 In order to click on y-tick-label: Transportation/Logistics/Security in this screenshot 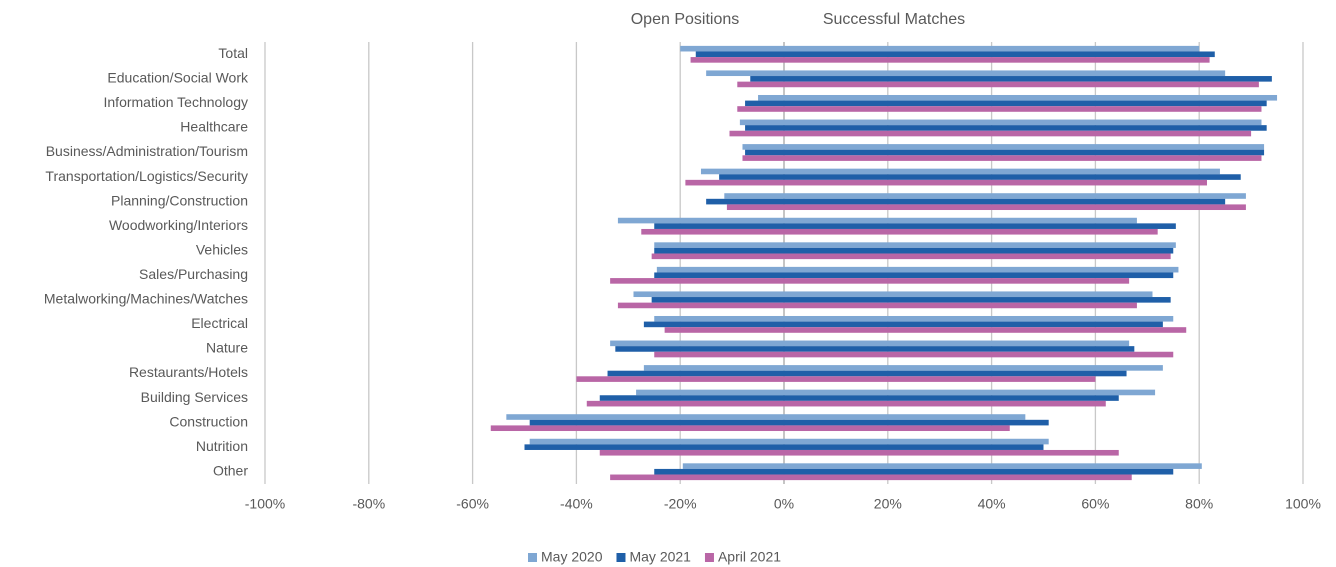, I will do `click(146, 176)`.